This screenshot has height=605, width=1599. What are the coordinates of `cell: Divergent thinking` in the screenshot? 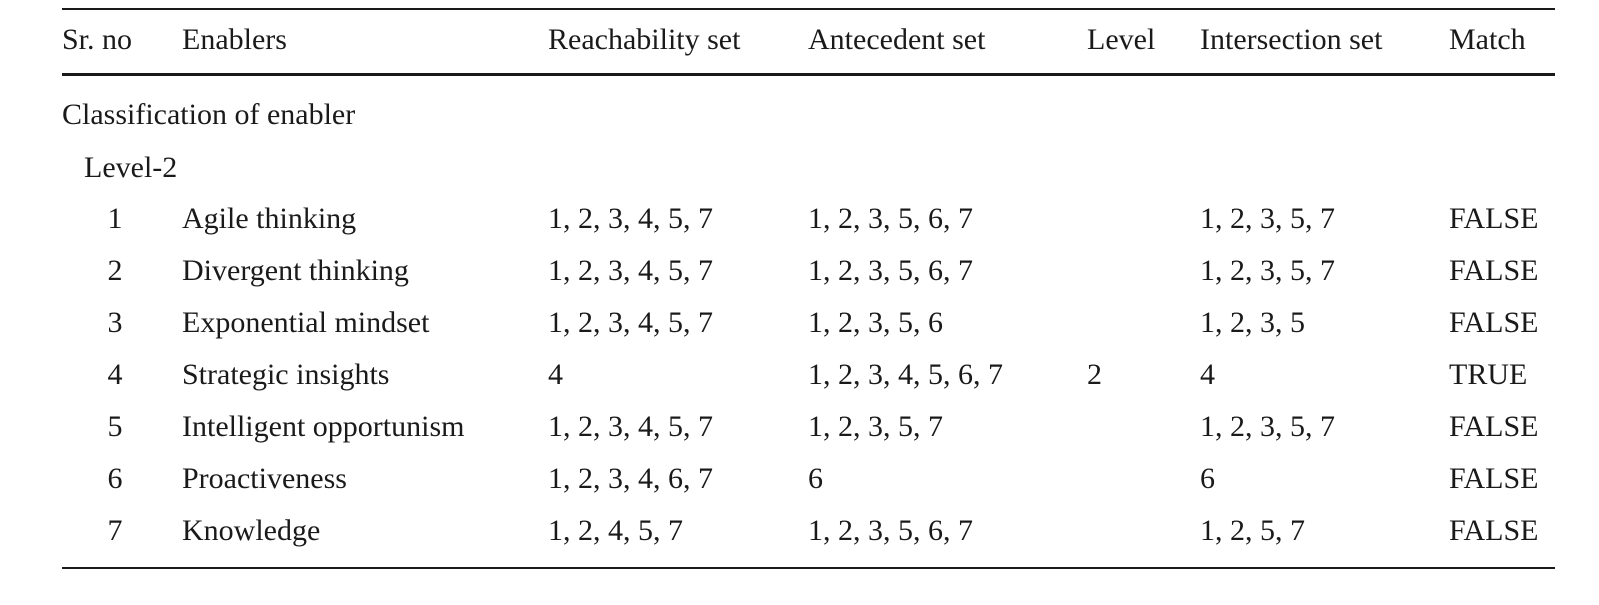 It's located at (295, 270).